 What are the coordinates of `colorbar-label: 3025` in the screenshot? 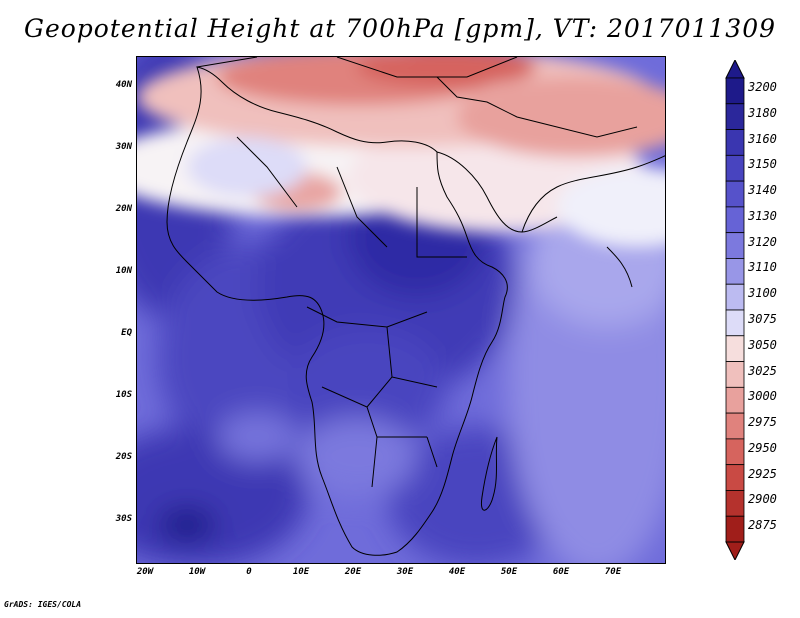 It's located at (762, 370).